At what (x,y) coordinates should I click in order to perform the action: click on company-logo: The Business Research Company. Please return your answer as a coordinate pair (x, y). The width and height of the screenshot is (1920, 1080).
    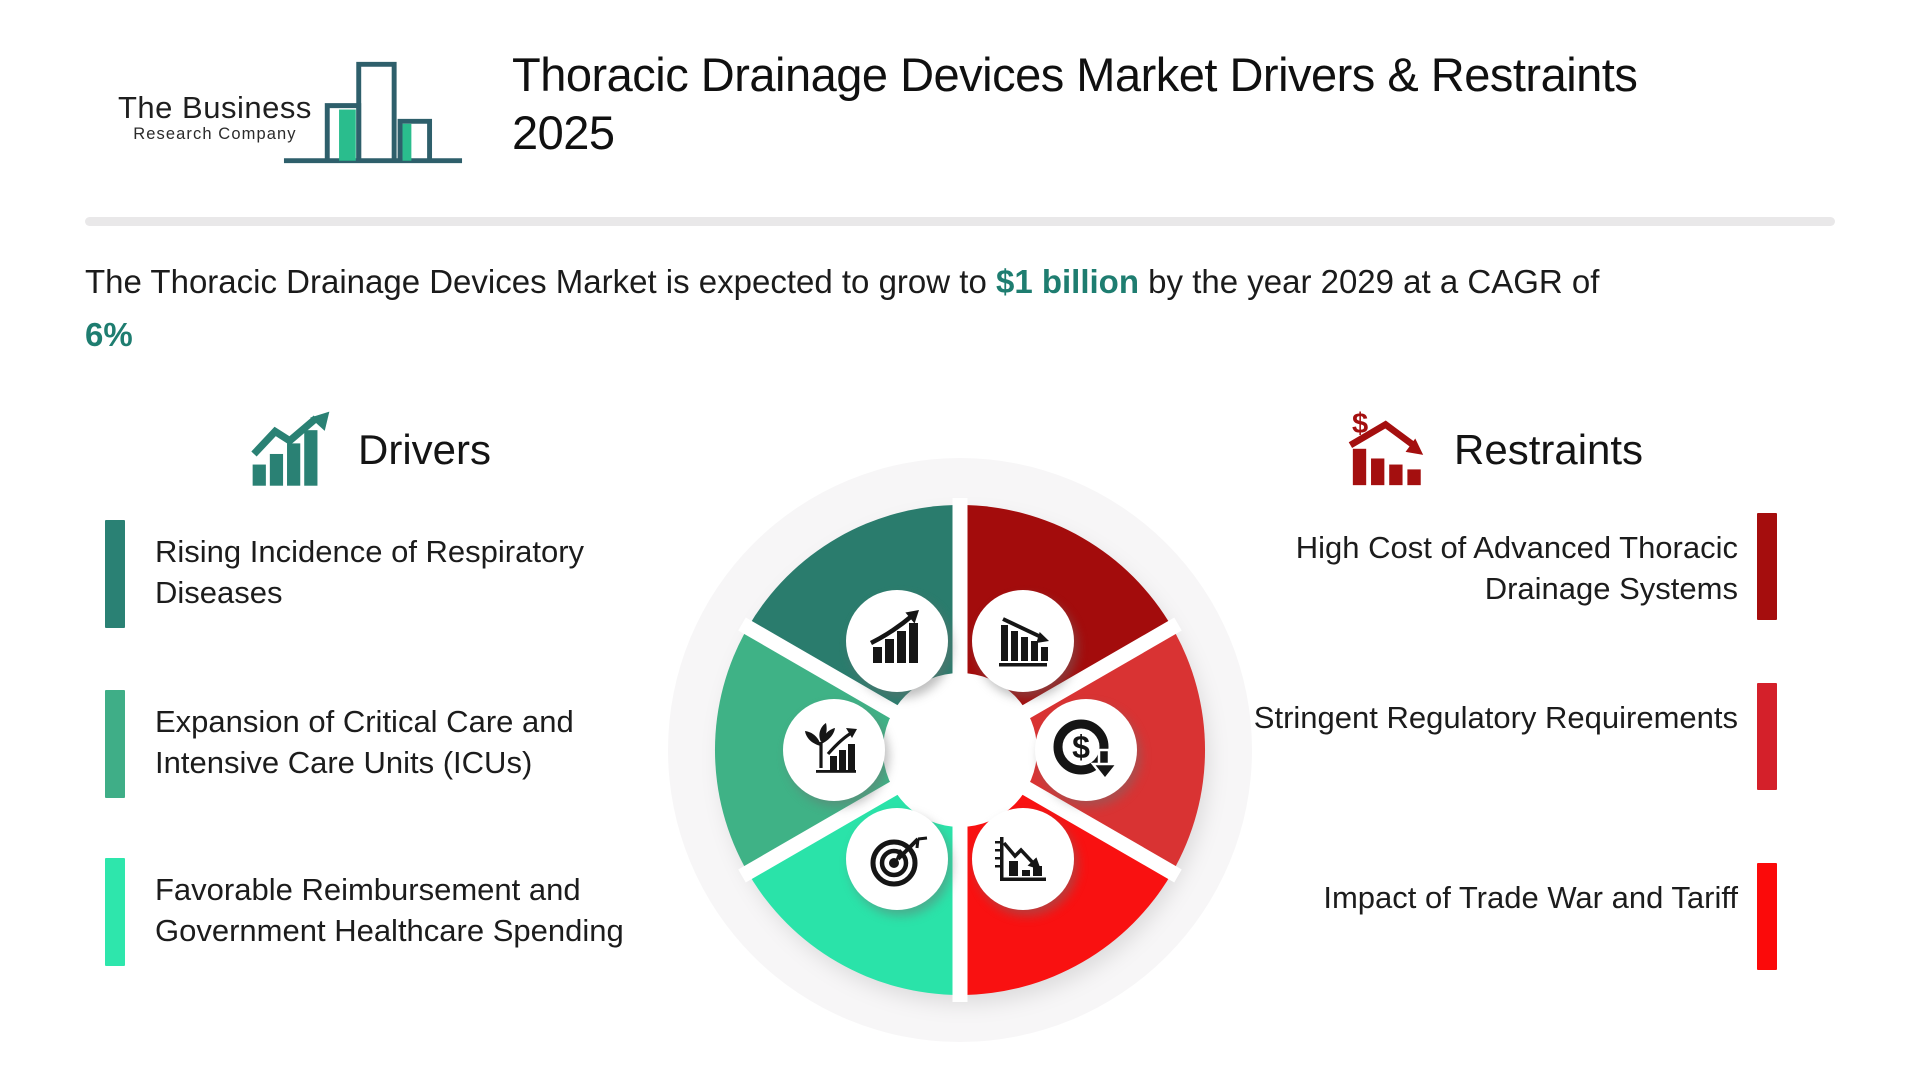
    Looking at the image, I should click on (215, 117).